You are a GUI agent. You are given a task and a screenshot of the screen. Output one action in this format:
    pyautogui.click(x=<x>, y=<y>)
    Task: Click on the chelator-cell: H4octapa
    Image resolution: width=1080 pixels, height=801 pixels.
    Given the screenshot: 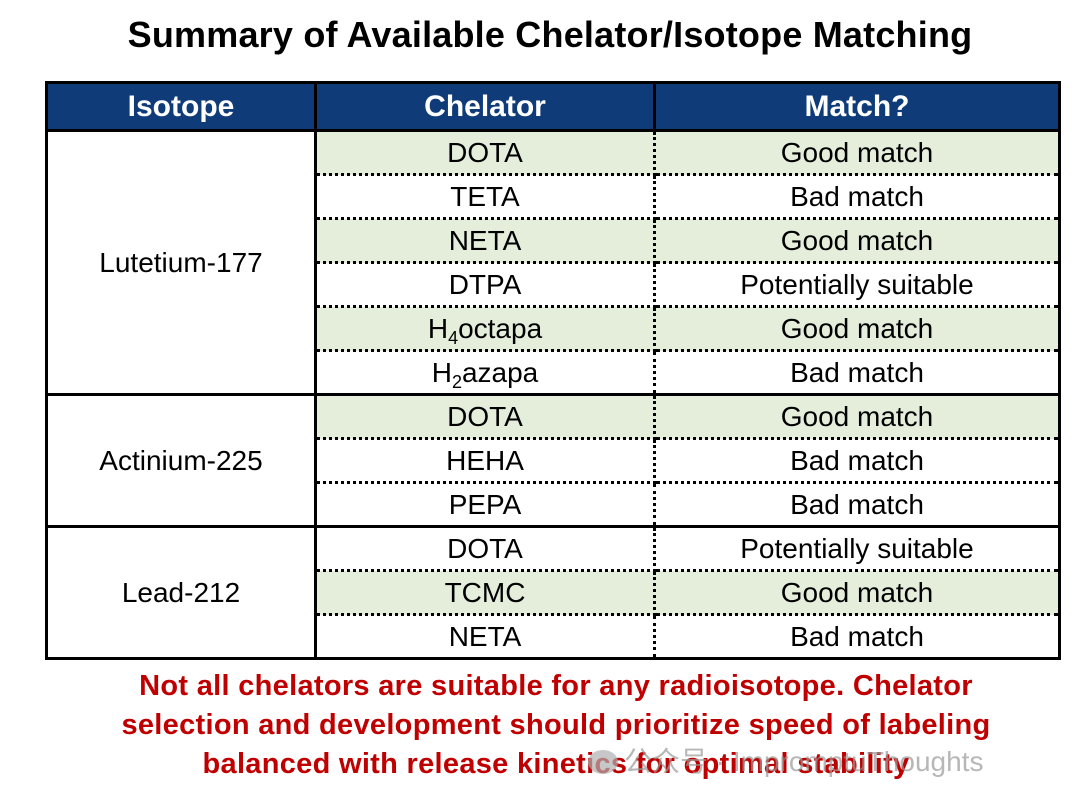 What is the action you would take?
    pyautogui.click(x=485, y=329)
    